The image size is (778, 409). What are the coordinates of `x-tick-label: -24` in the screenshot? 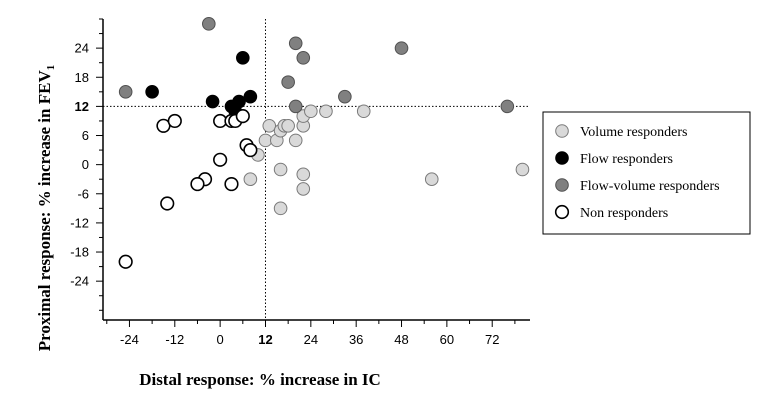 It's located at (129, 339).